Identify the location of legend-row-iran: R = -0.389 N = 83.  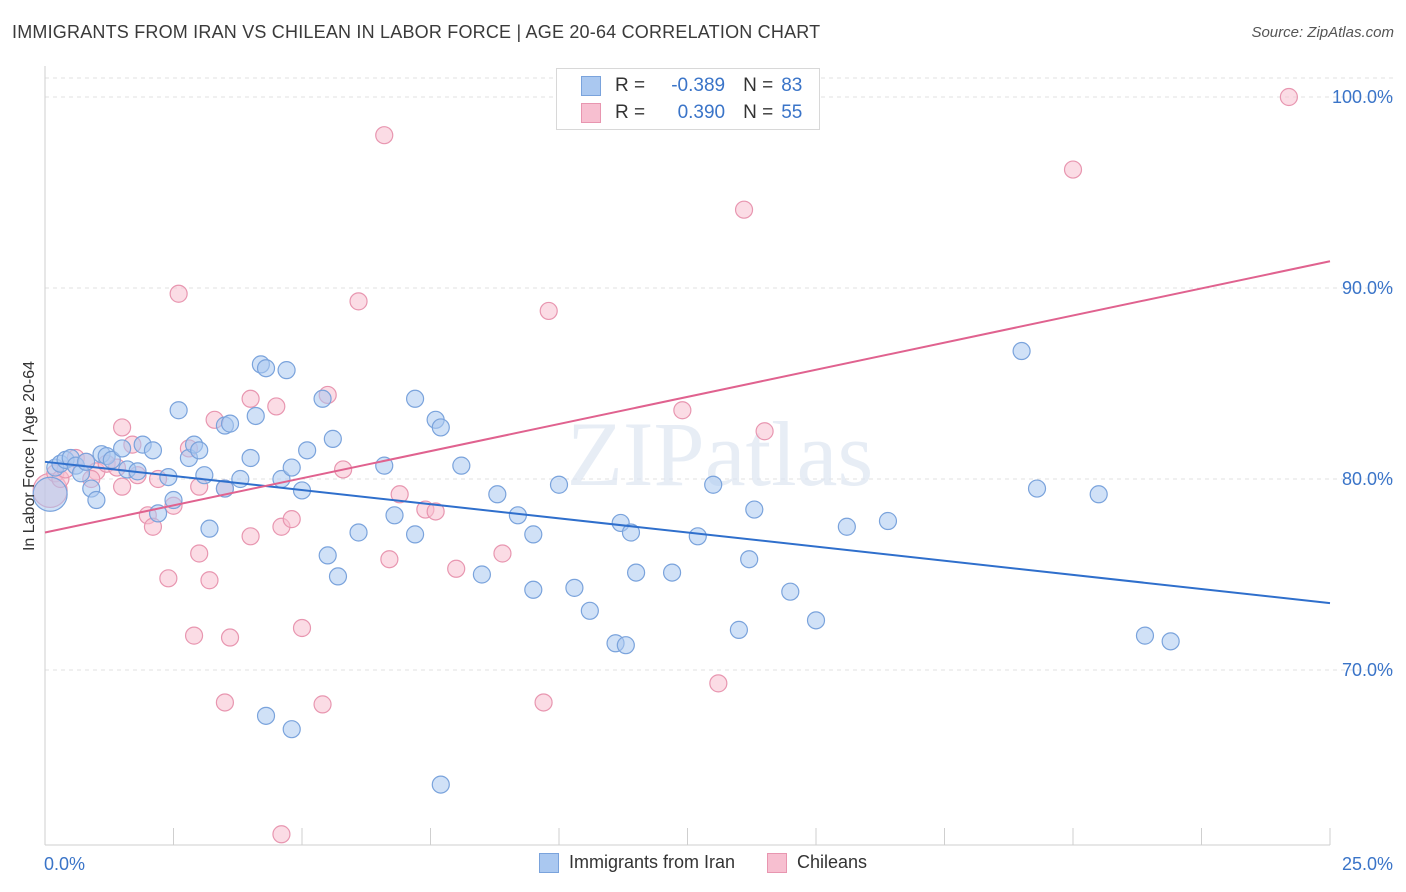
(691, 86).